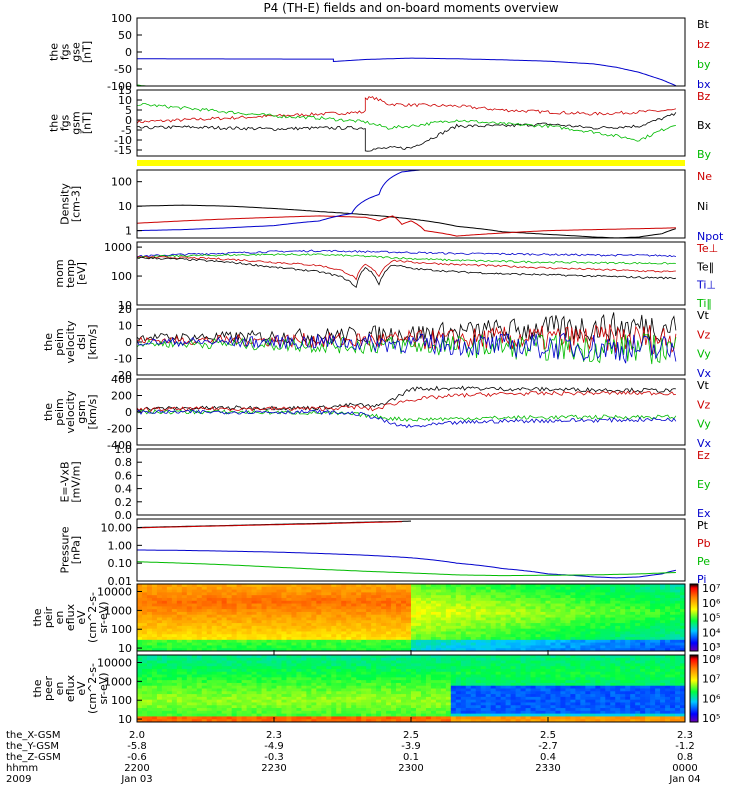 This screenshot has width=750, height=800. Describe the element at coordinates (125, 35) in the screenshot. I see `ytick-fgs_gse: 50` at that location.